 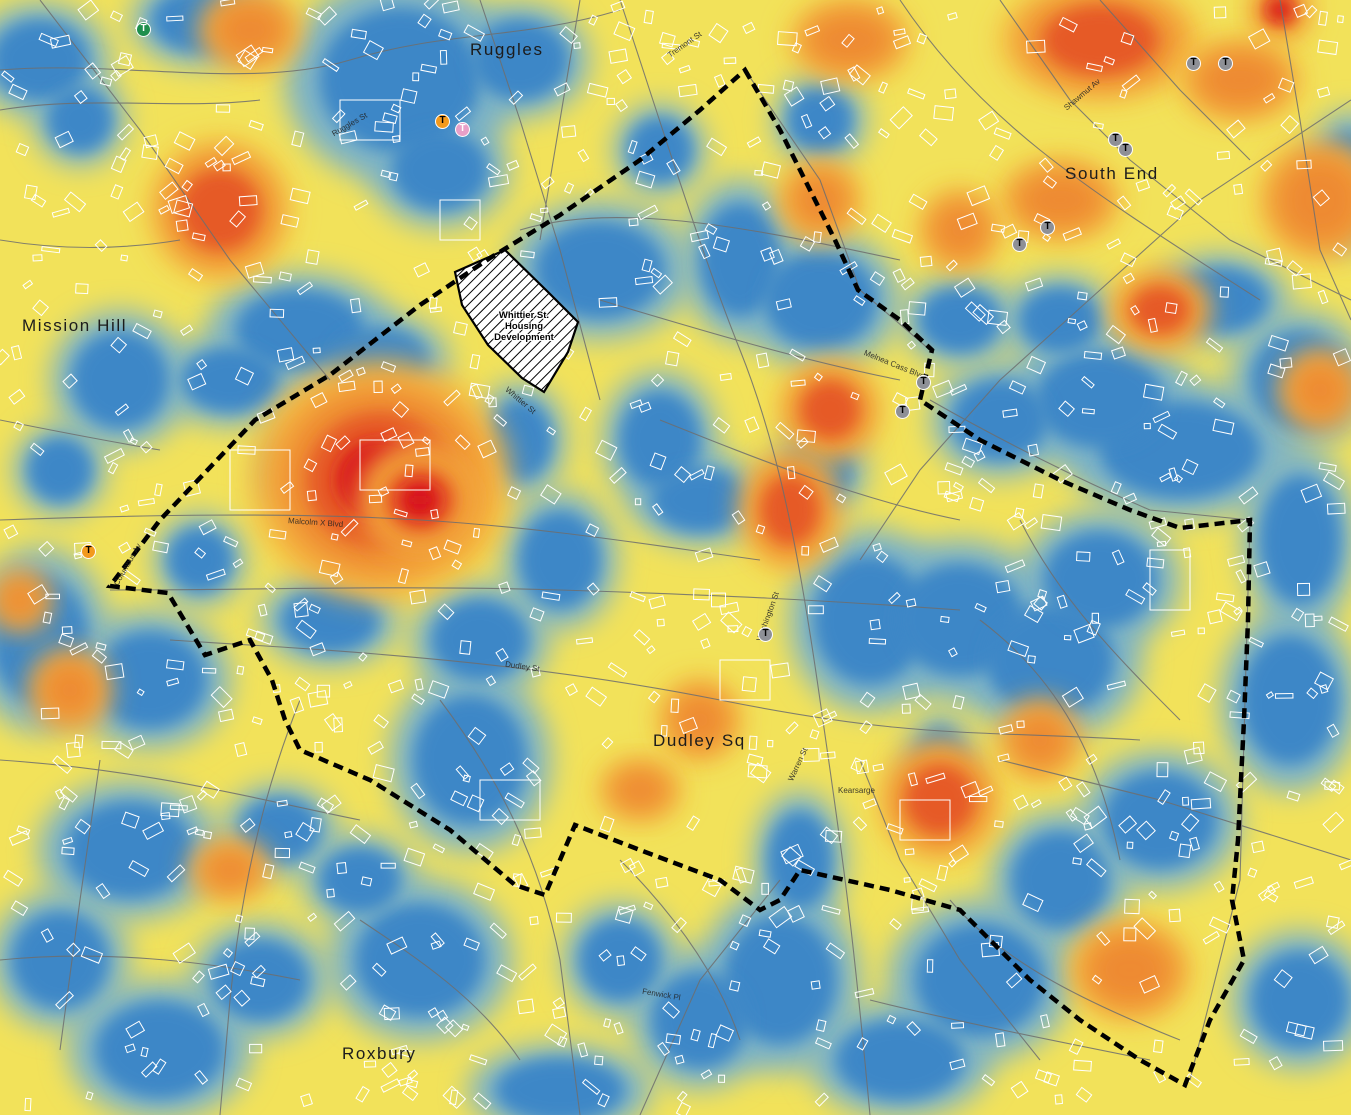 What do you see at coordinates (524, 315) in the screenshot?
I see `dev-label-line1: Whittier St.` at bounding box center [524, 315].